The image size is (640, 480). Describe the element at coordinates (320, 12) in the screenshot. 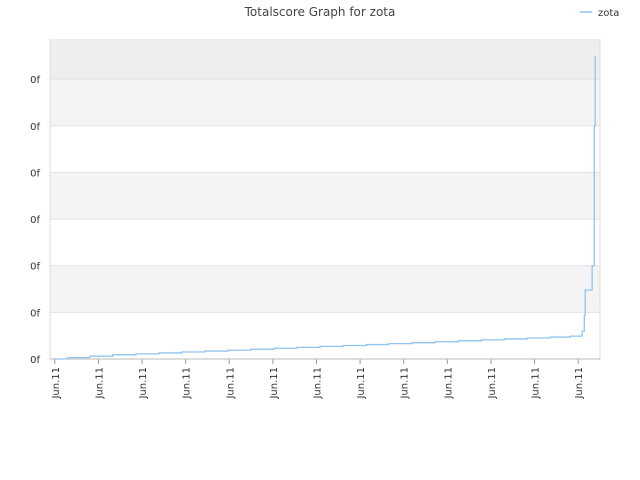

I see `chart-title: Totalscore Graph for zota` at that location.